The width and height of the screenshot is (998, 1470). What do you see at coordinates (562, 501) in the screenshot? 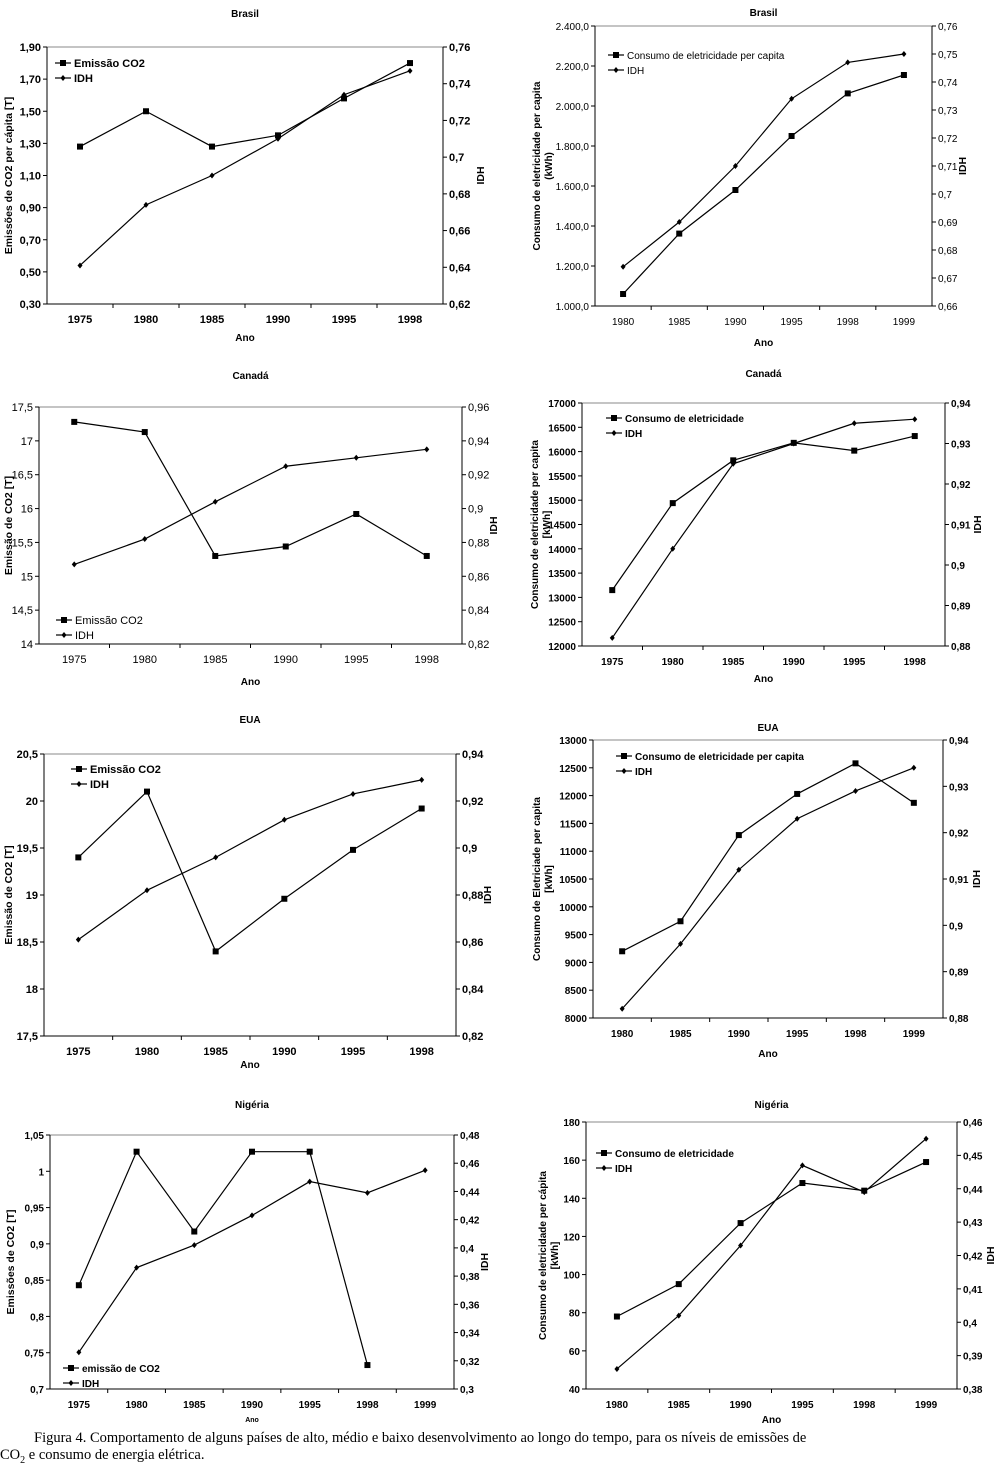
I see `y-tick-label: 15000` at bounding box center [562, 501].